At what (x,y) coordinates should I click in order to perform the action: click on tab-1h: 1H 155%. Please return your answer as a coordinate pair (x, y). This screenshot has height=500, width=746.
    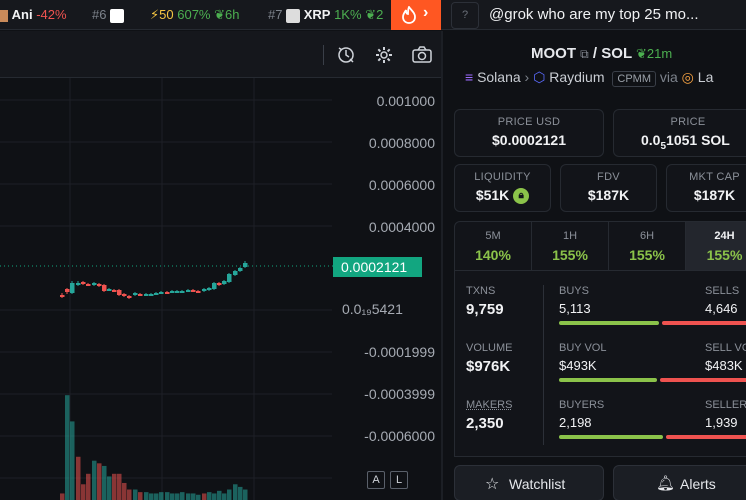
    Looking at the image, I should click on (570, 246).